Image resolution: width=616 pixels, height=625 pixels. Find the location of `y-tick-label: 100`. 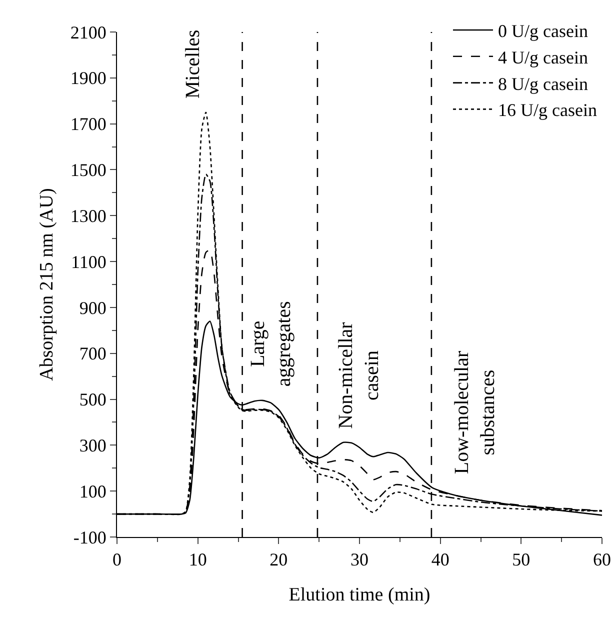

y-tick-label: 100 is located at coordinates (92, 491).